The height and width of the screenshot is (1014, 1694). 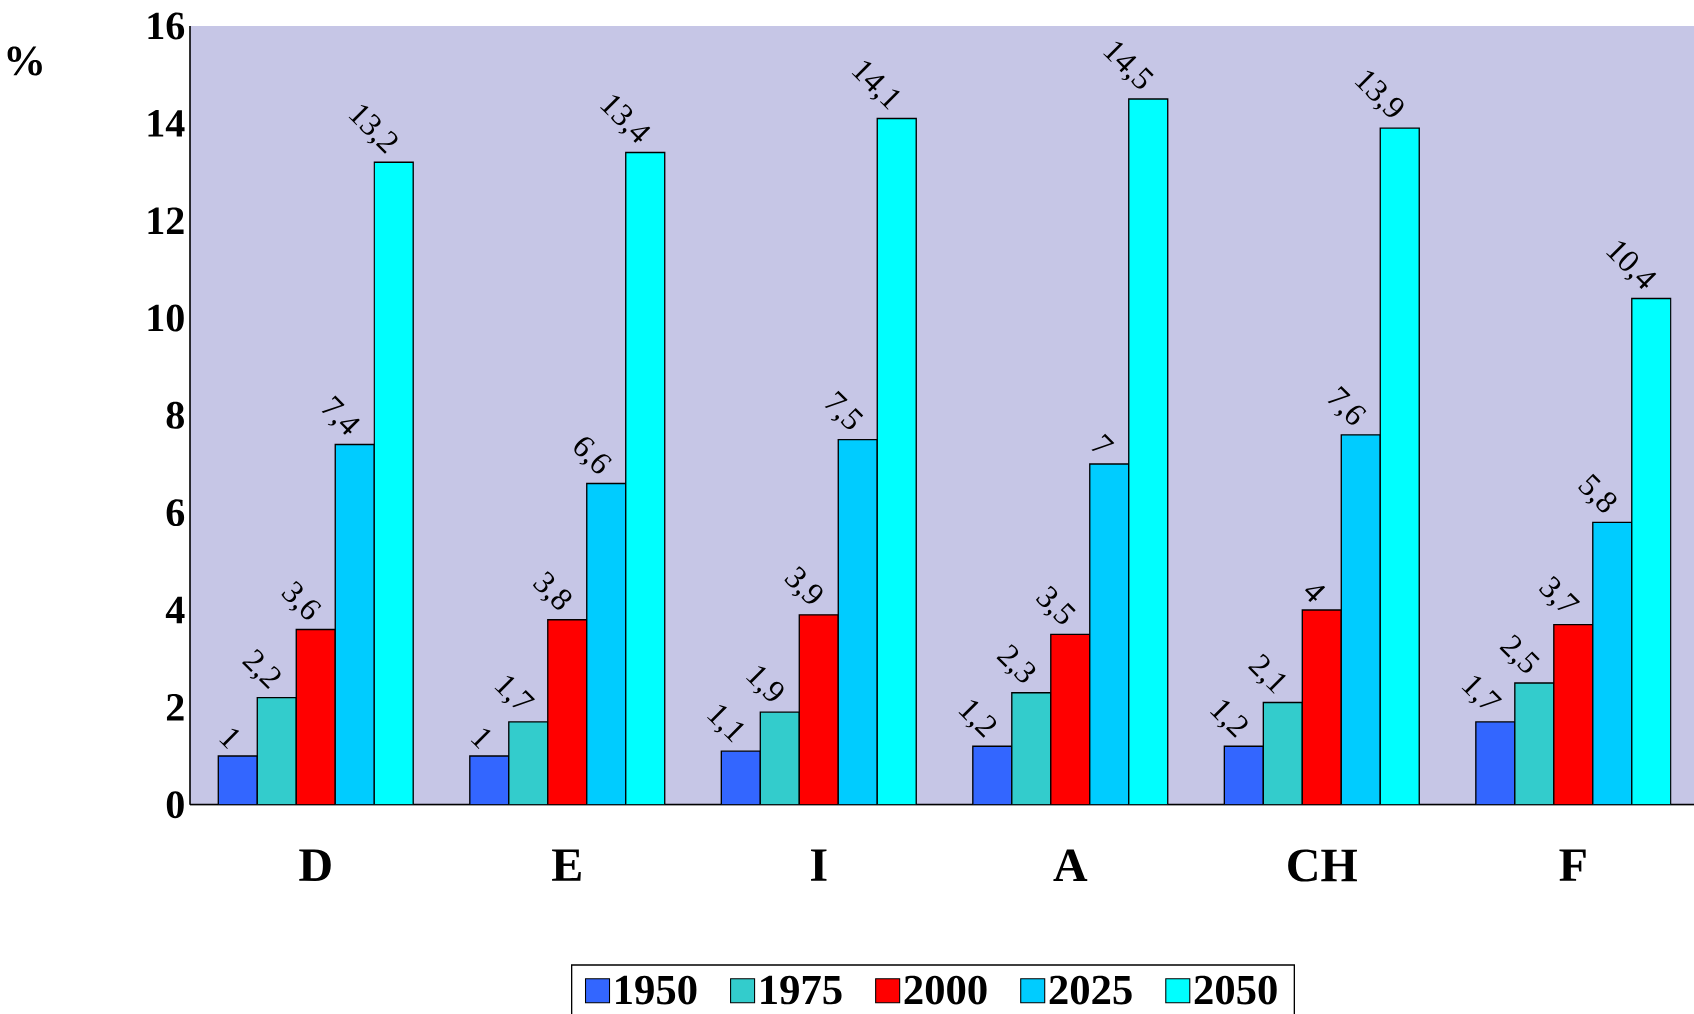 What do you see at coordinates (656, 990) in the screenshot?
I see `legend-label: 1950` at bounding box center [656, 990].